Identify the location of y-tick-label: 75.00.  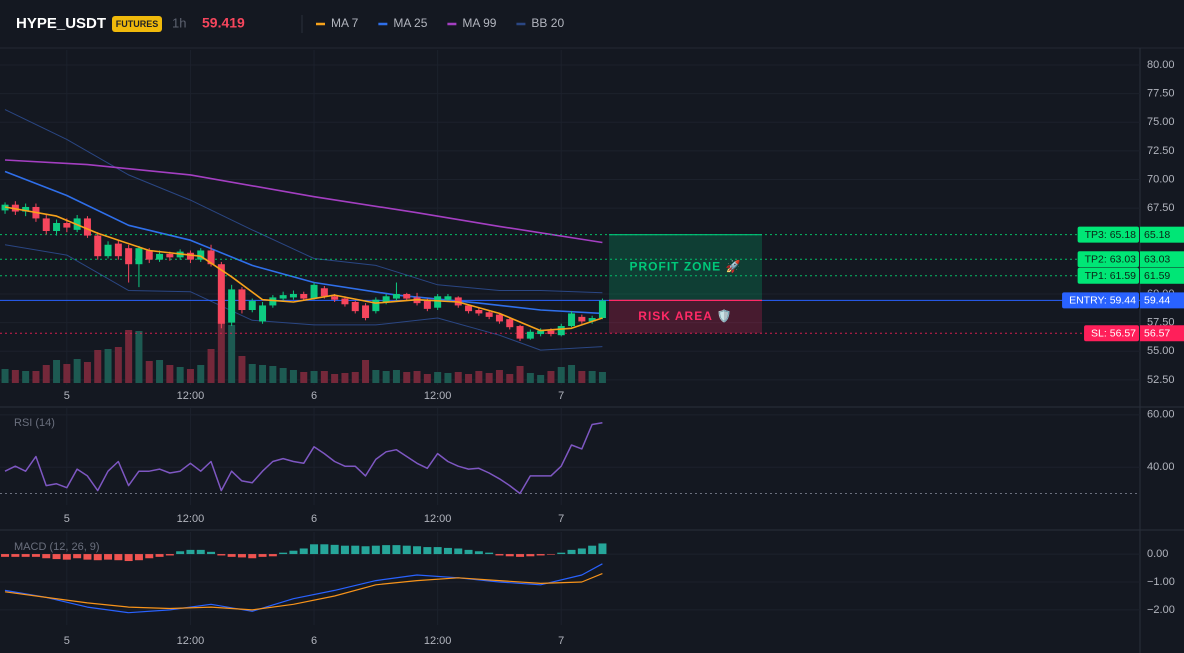
(1161, 122).